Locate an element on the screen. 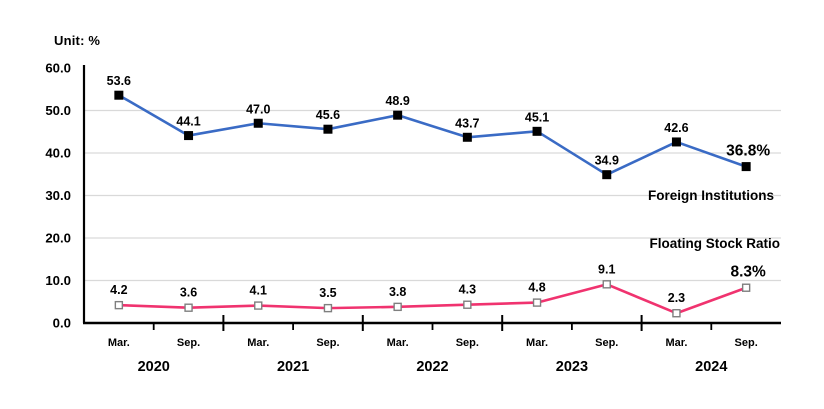 This screenshot has height=409, width=824. y-axis-tick-label: 20.0 is located at coordinates (58, 238).